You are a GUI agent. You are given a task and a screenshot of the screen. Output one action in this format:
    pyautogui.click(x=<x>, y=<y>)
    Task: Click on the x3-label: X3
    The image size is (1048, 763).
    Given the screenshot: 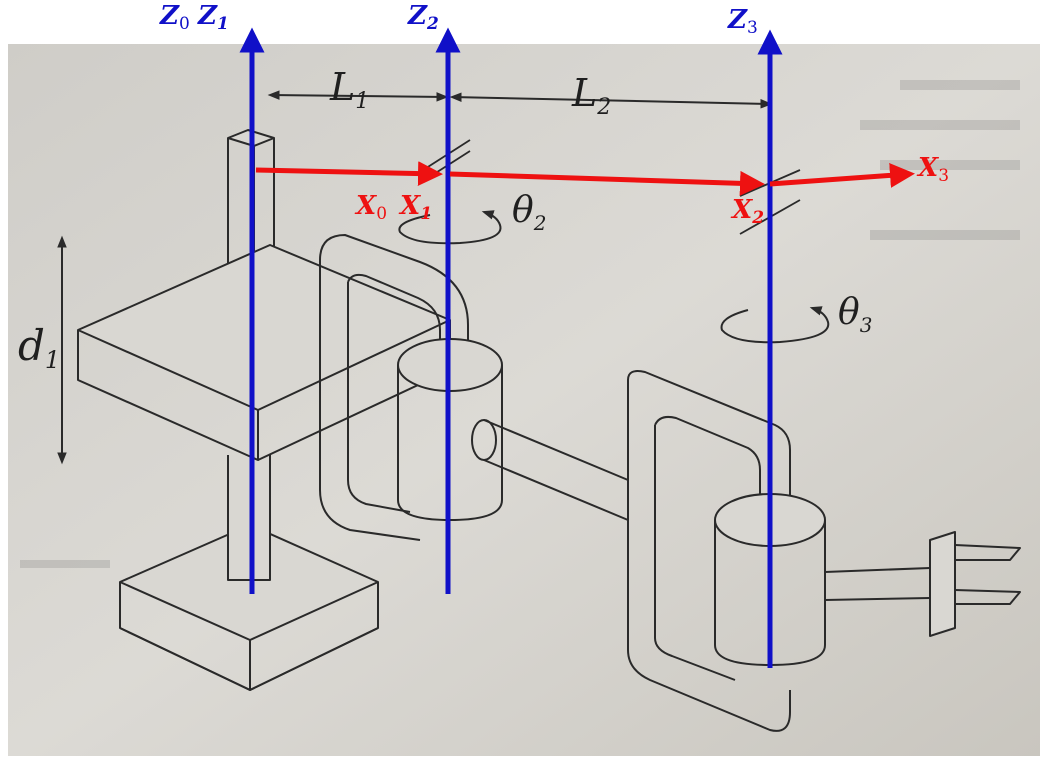 What is the action you would take?
    pyautogui.click(x=932, y=169)
    